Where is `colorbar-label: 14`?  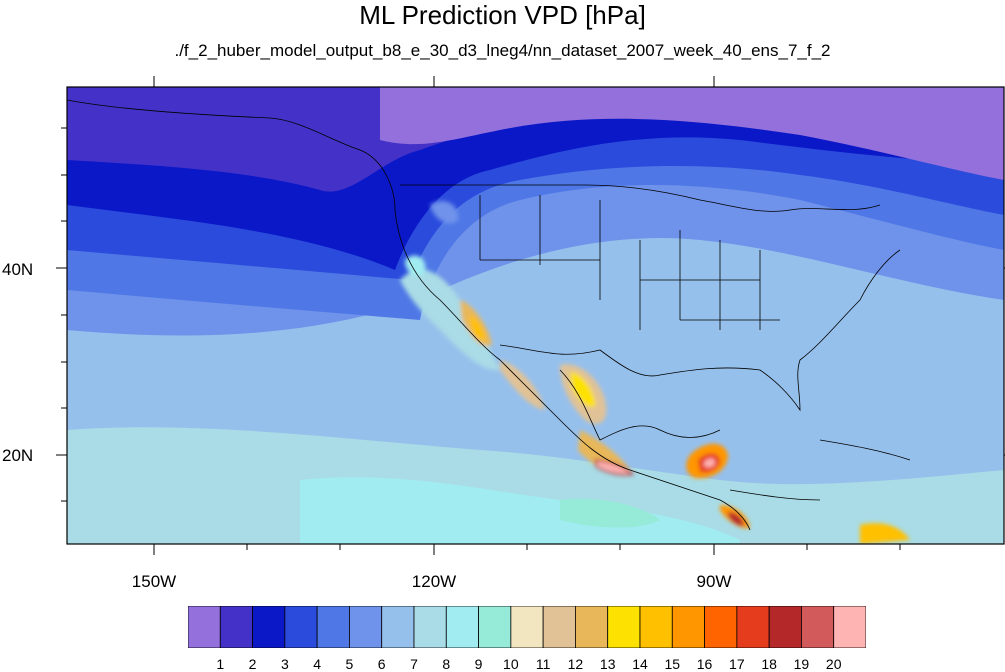 colorbar-label: 14 is located at coordinates (640, 664).